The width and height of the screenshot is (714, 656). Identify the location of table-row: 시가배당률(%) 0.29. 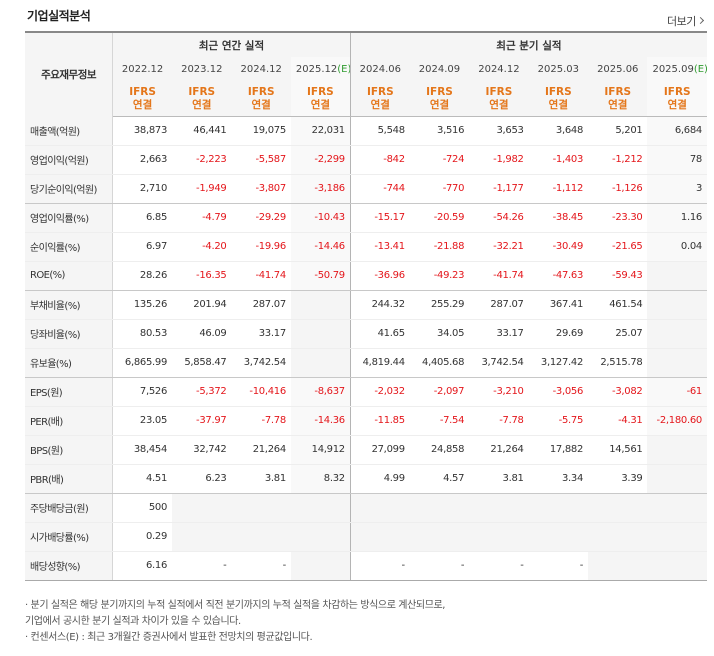
(366, 537).